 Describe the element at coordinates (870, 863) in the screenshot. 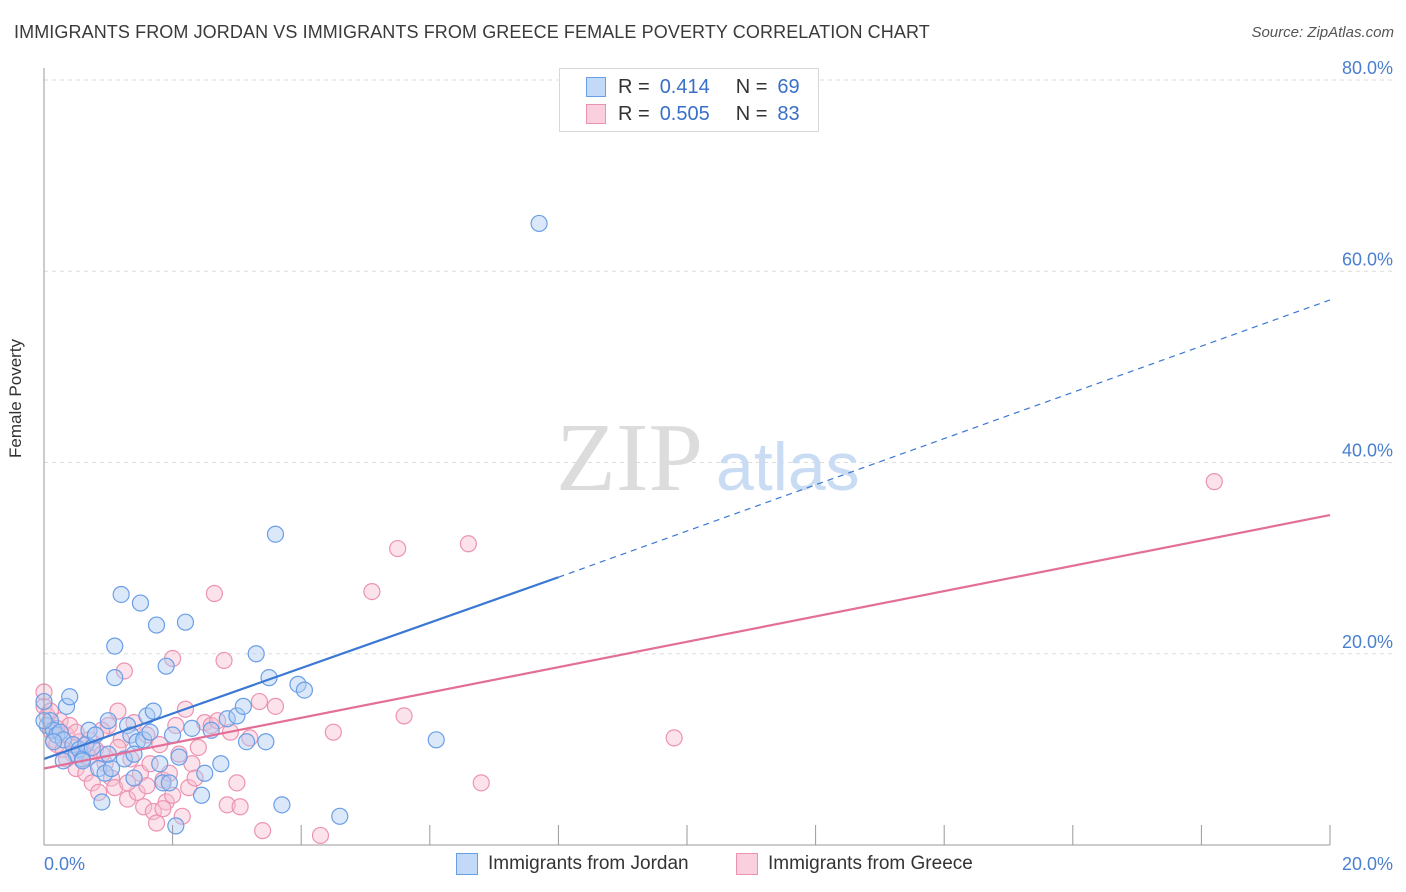

I see `bottom-legend-label-greece: Immigrants from Greece` at that location.